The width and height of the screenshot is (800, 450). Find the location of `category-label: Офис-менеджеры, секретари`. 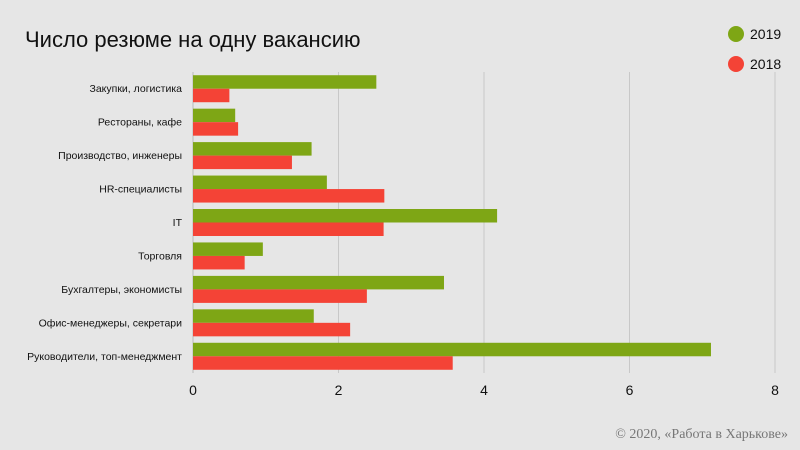

category-label: Офис-менеджеры, секретари is located at coordinates (110, 323).